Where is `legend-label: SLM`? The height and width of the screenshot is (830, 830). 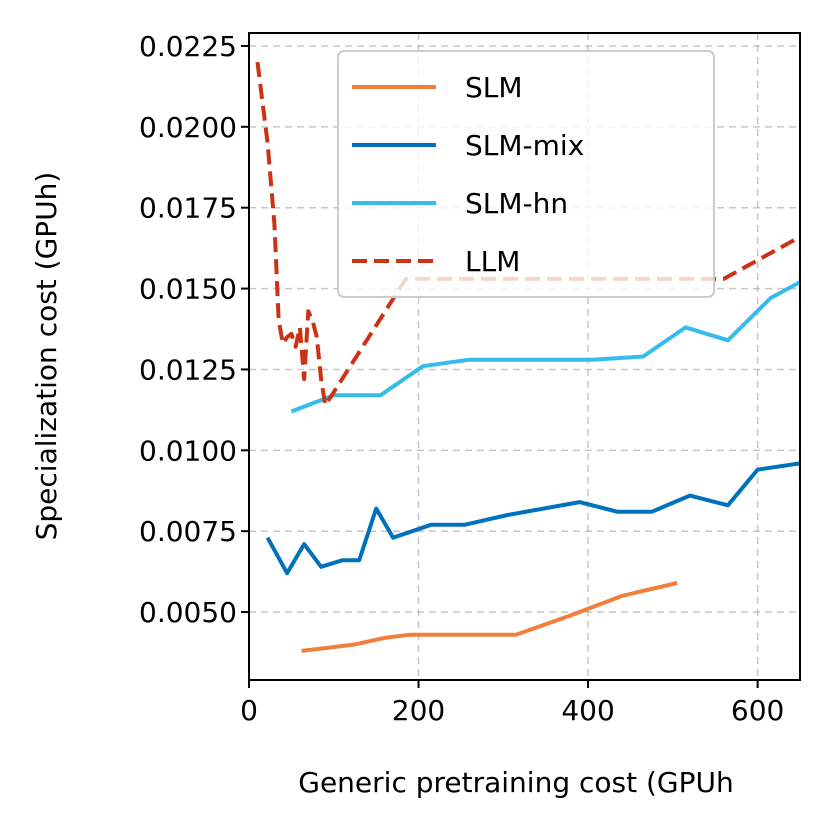 legend-label: SLM is located at coordinates (494, 87).